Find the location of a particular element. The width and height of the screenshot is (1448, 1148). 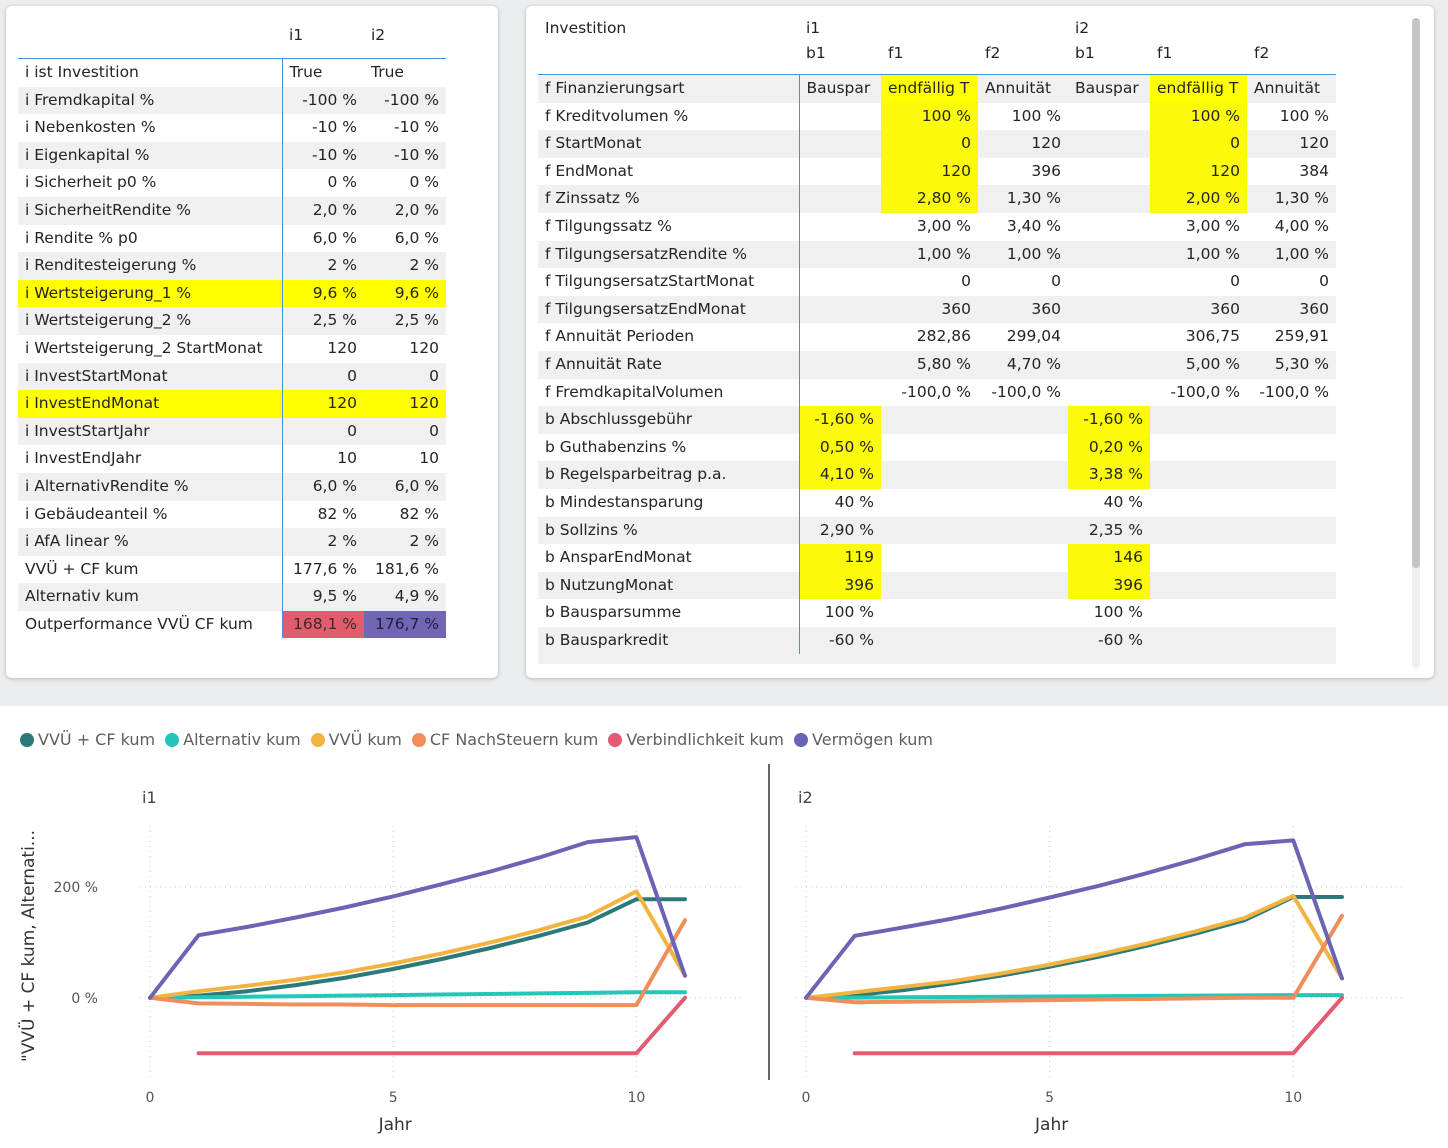

legend-item: CF NachSteuern kum is located at coordinates (504, 739).